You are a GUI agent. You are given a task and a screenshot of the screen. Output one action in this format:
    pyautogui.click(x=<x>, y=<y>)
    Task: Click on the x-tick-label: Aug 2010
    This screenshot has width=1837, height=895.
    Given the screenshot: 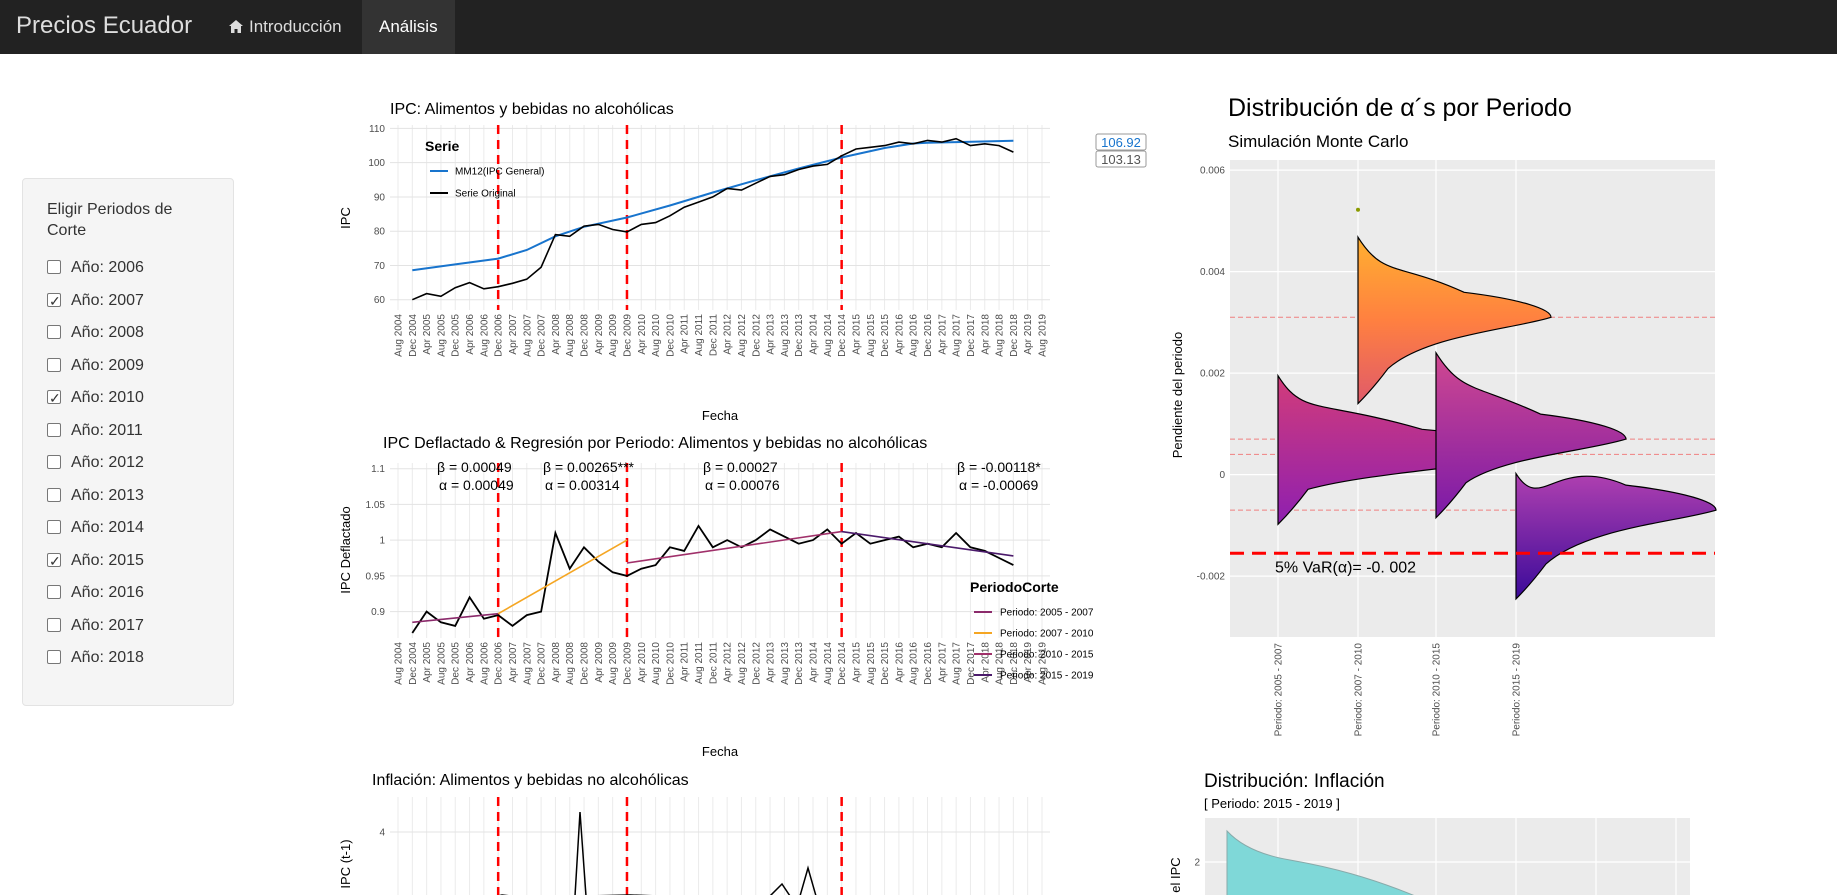 What is the action you would take?
    pyautogui.click(x=656, y=335)
    